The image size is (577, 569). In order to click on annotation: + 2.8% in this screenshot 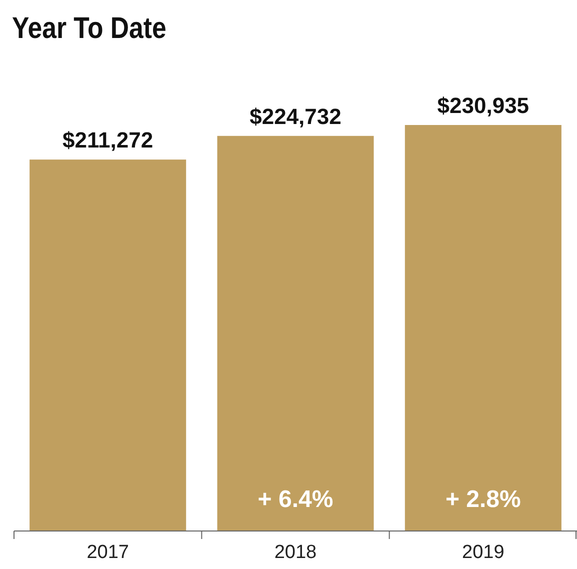, I will do `click(483, 499)`.